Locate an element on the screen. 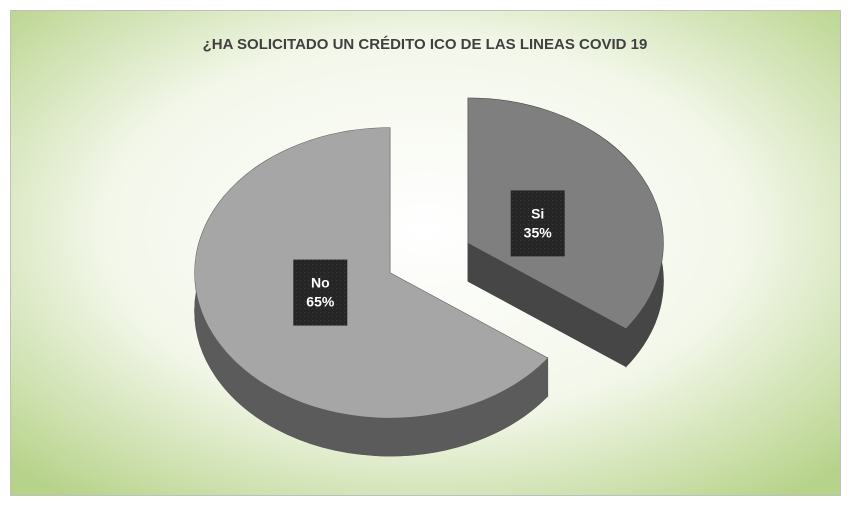 This screenshot has height=507, width=851. data-label: Si 35% is located at coordinates (538, 222).